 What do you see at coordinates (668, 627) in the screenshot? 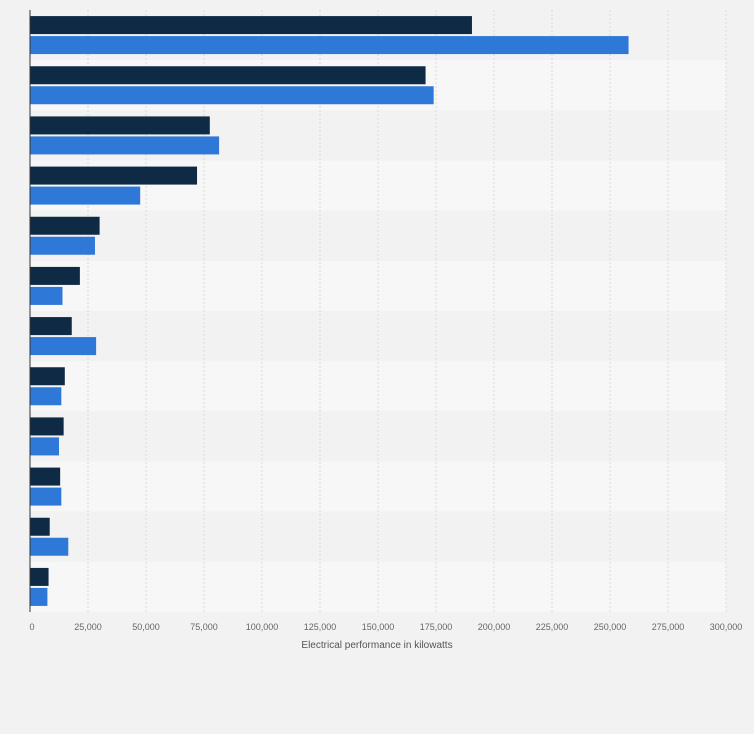
I see `x-tick-label: 275,000` at bounding box center [668, 627].